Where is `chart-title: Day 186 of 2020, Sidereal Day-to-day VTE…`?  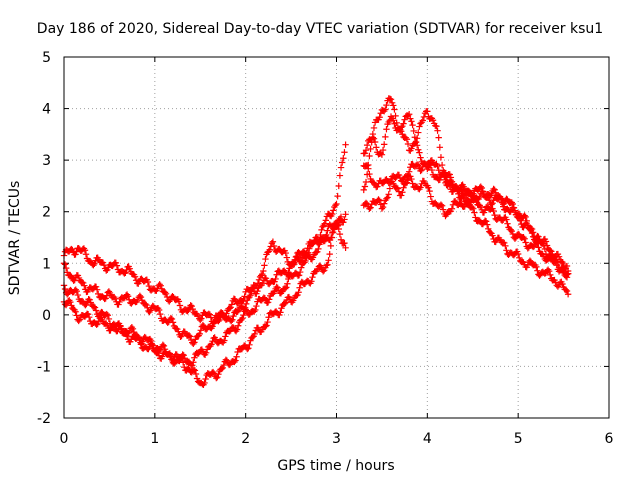
chart-title: Day 186 of 2020, Sidereal Day-to-day VTE… is located at coordinates (320, 29).